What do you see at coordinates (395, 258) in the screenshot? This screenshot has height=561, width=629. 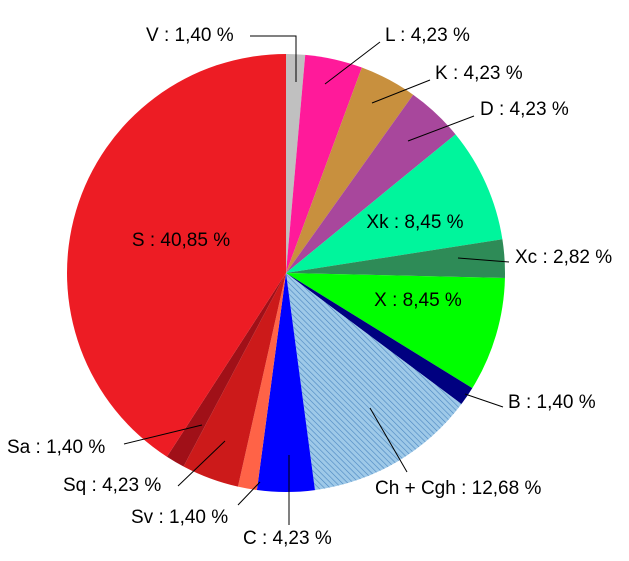 I see `pie-slice-xc` at bounding box center [395, 258].